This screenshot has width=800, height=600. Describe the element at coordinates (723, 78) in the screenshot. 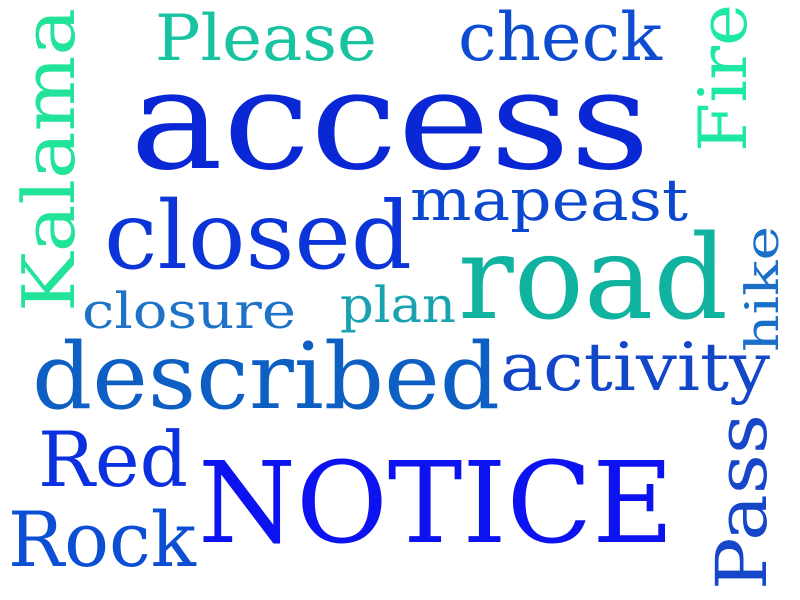

I see `word-fire: Fire` at that location.